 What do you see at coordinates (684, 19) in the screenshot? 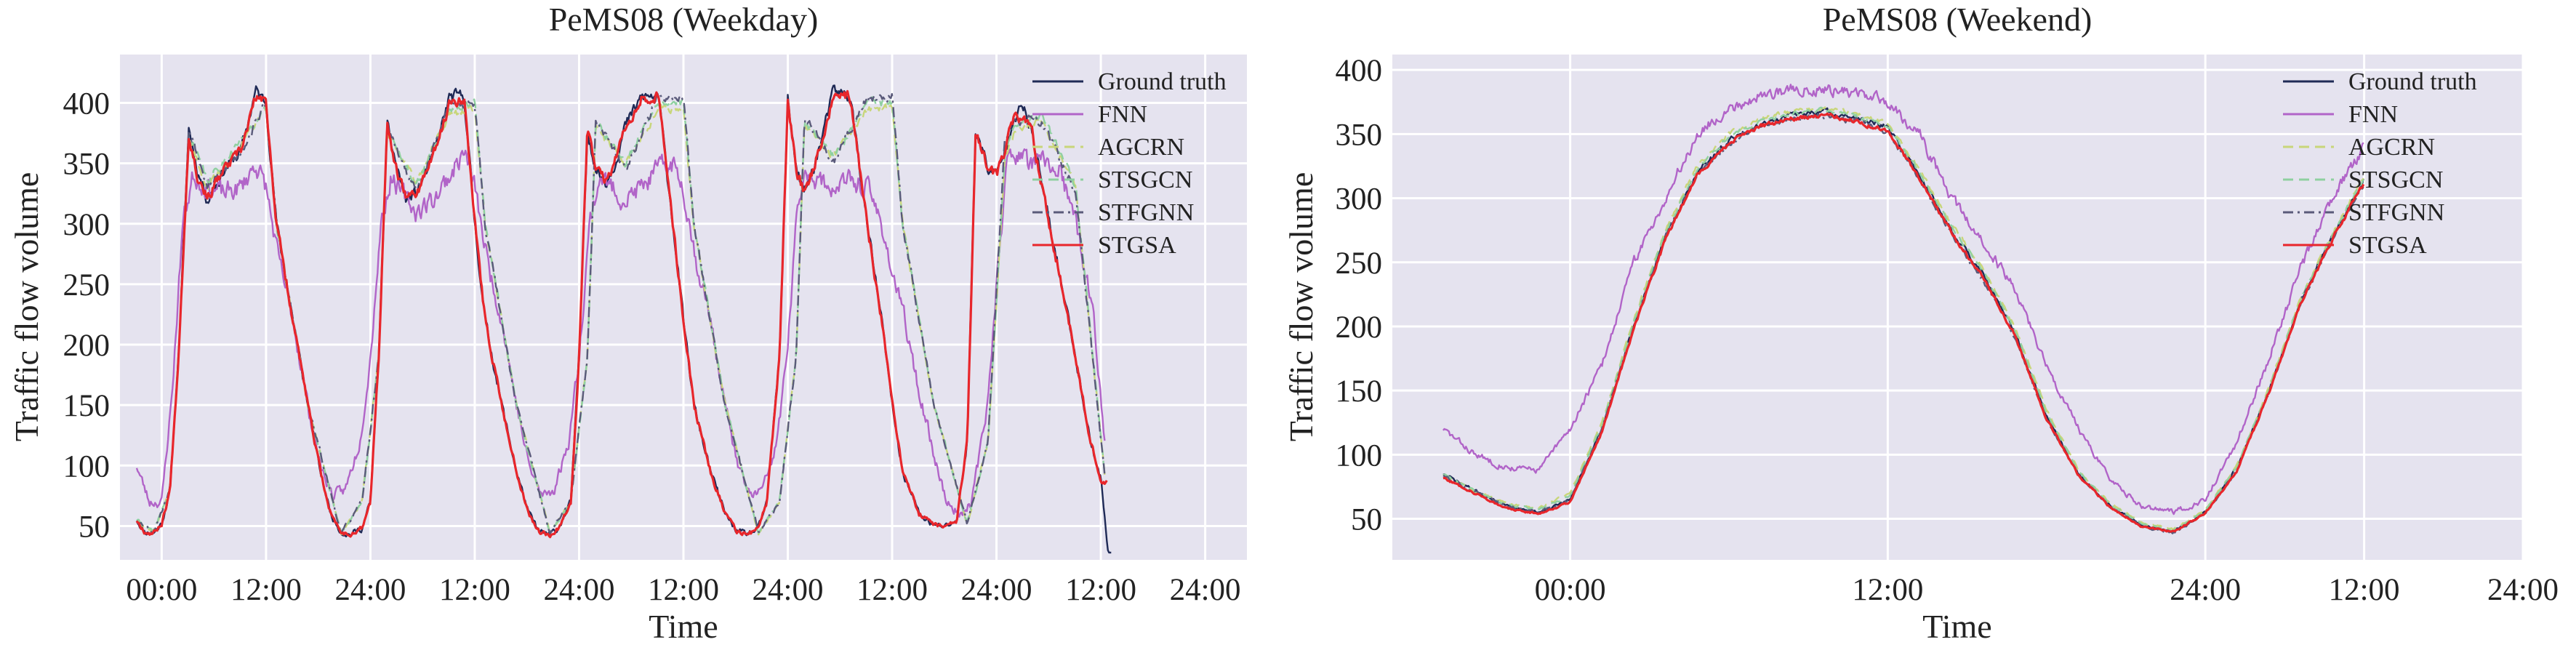
I see `chart-title: PeMS08 (Weekday)` at bounding box center [684, 19].